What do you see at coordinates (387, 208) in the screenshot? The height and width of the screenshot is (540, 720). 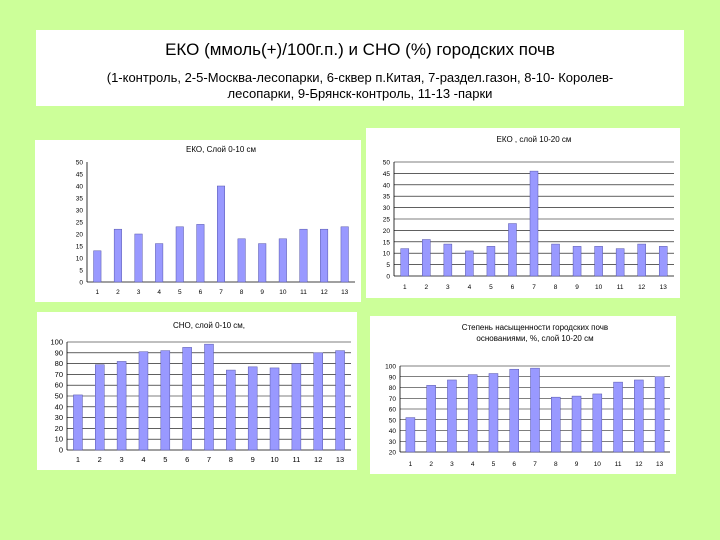 I see `y-tick-label: 30` at bounding box center [387, 208].